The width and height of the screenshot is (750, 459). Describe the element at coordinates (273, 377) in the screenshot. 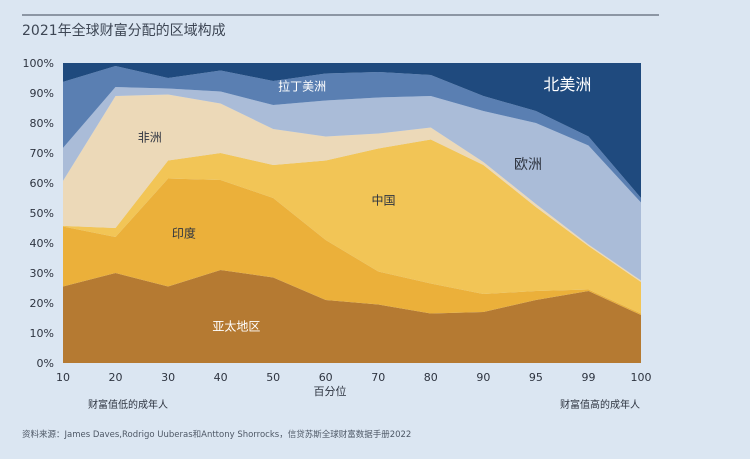

I see `x-tick-label: 50` at that location.